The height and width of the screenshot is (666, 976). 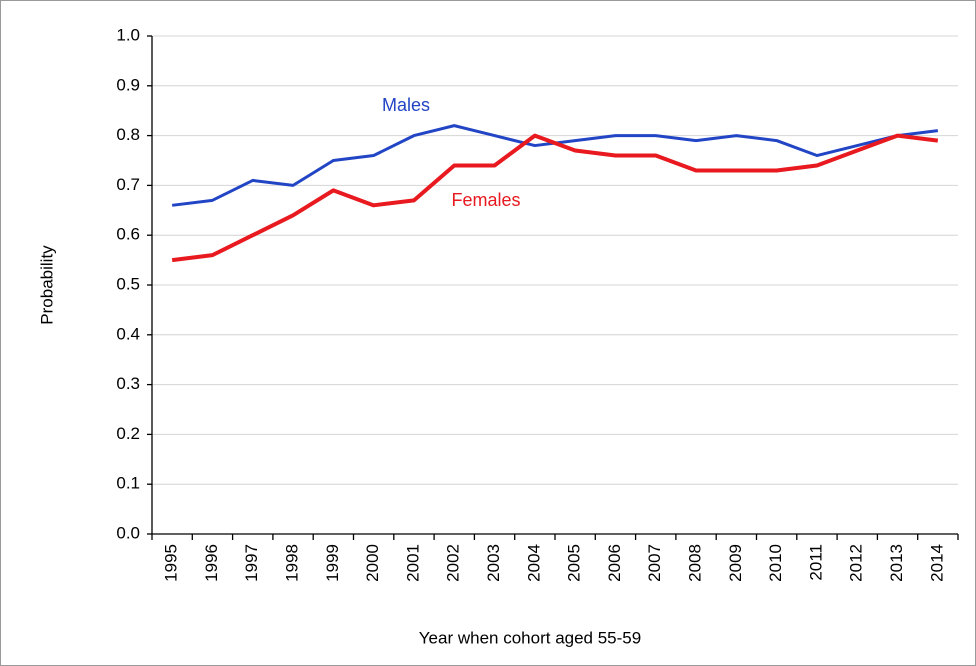 What do you see at coordinates (412, 563) in the screenshot?
I see `x-tick-label: 2001` at bounding box center [412, 563].